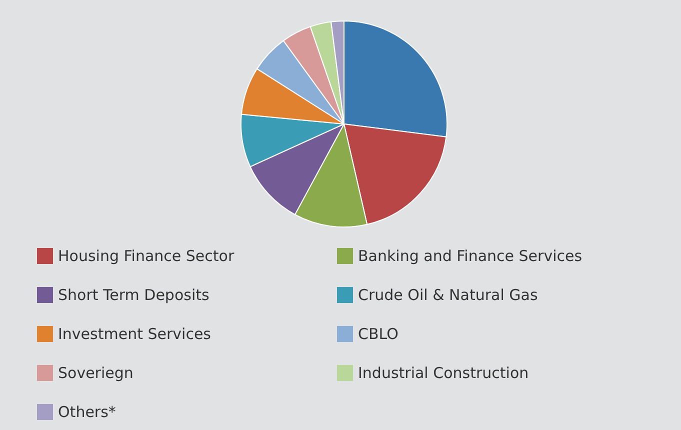 The image size is (681, 430). Describe the element at coordinates (378, 334) in the screenshot. I see `legend-label: CBLO` at that location.